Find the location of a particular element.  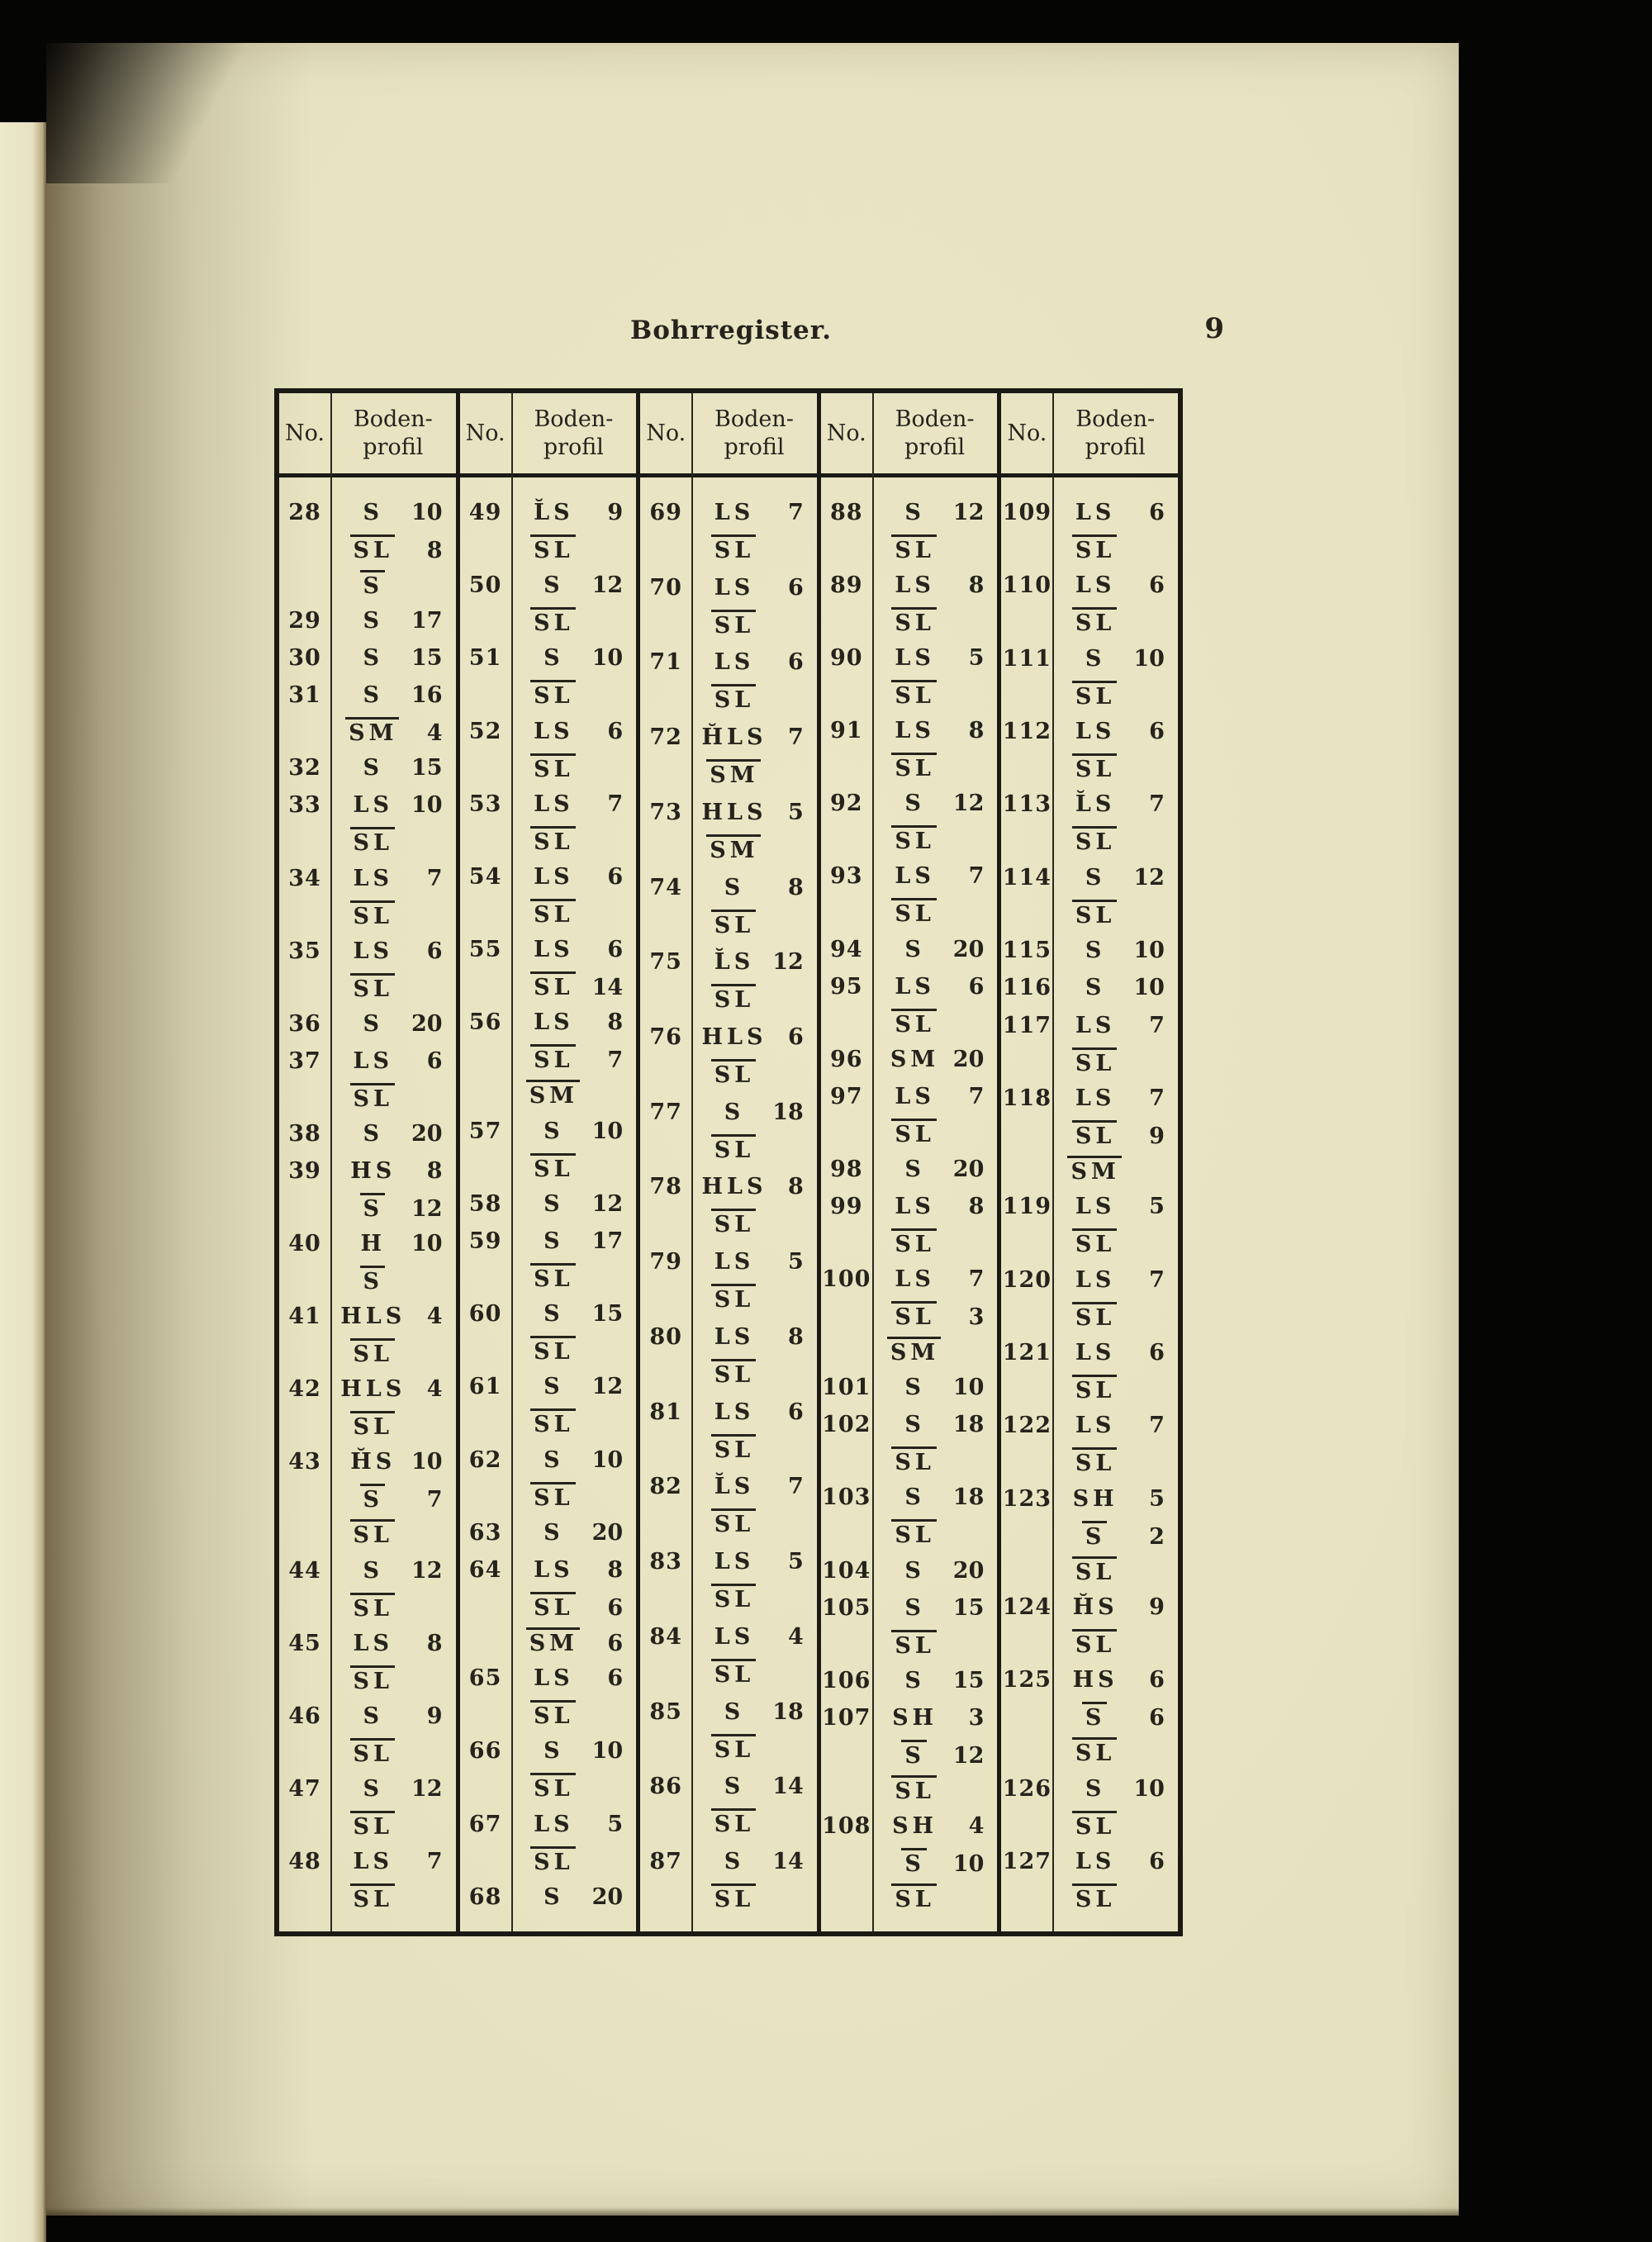

column-group-header: No. Boden-profil is located at coordinates (728, 435).